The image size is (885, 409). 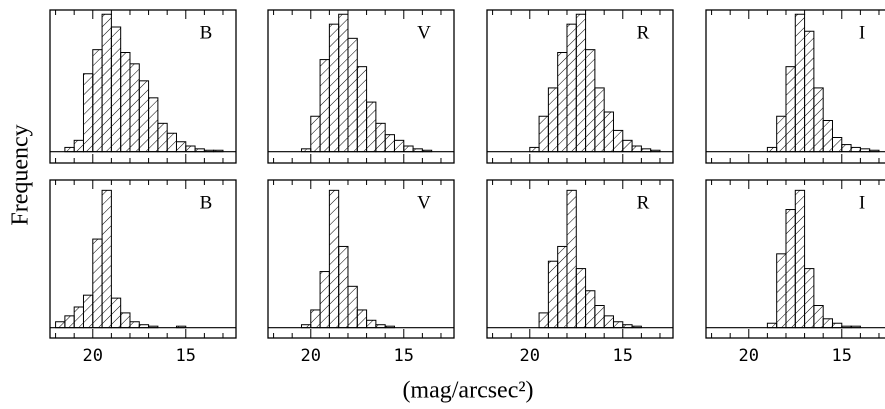 I want to click on panel: I, so click(x=795, y=86).